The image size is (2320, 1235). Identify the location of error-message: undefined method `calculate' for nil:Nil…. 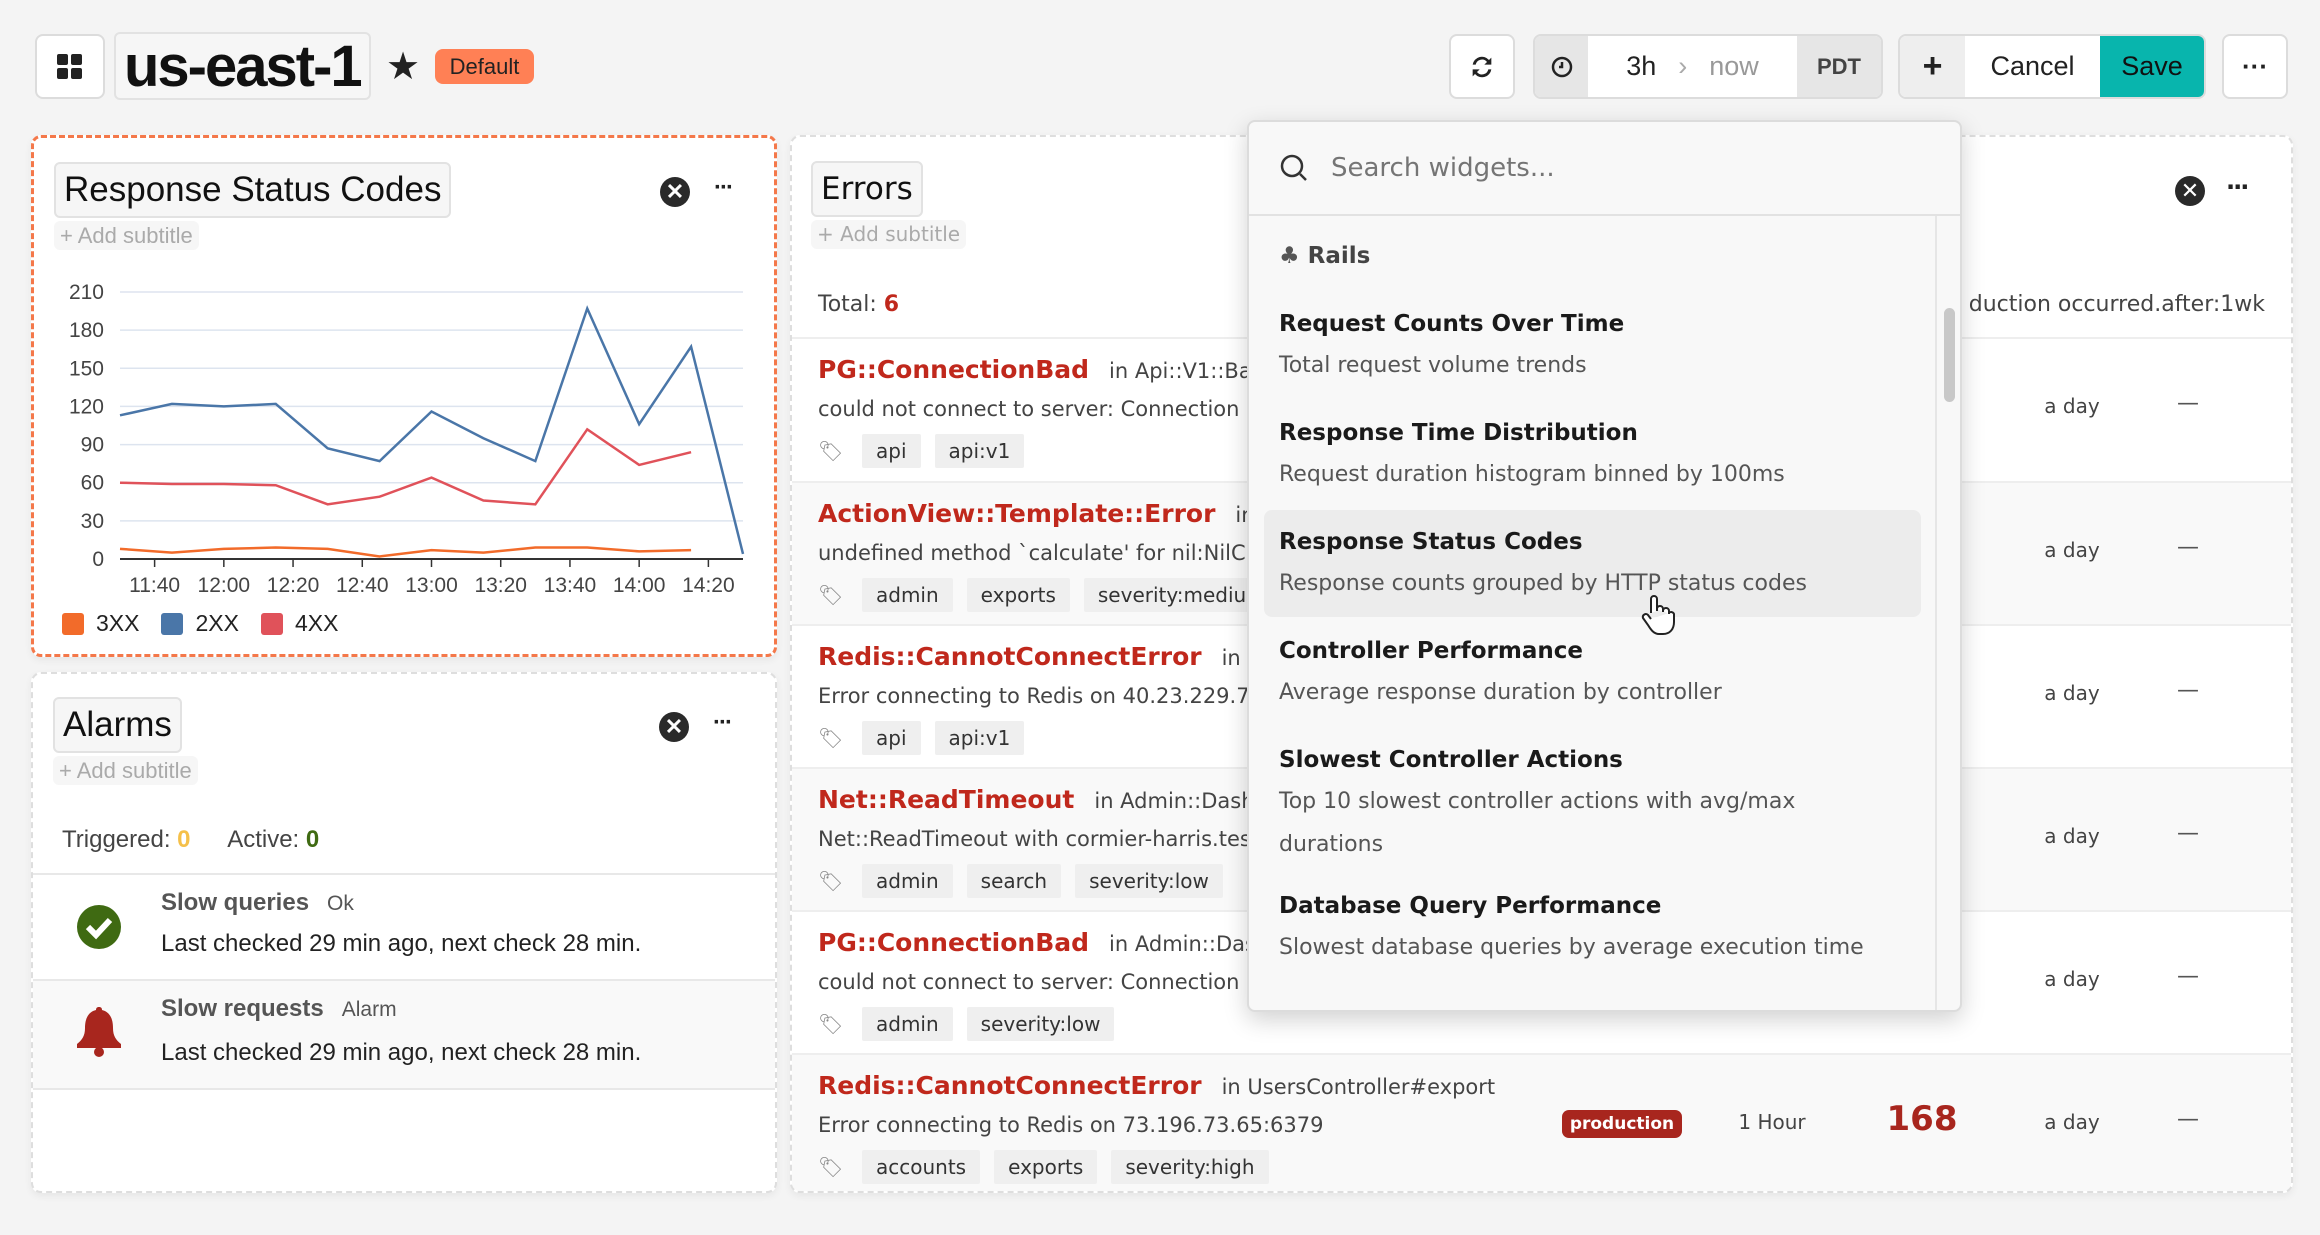
(1041, 553).